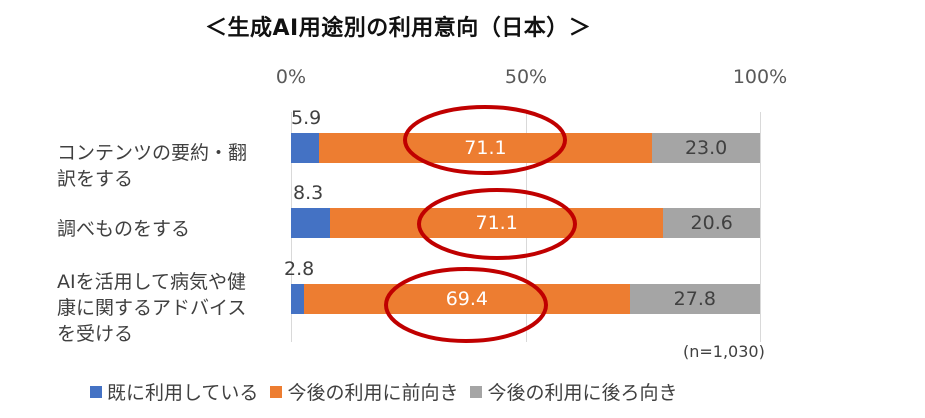  I want to click on segment-positive: 69.4, so click(467, 299).